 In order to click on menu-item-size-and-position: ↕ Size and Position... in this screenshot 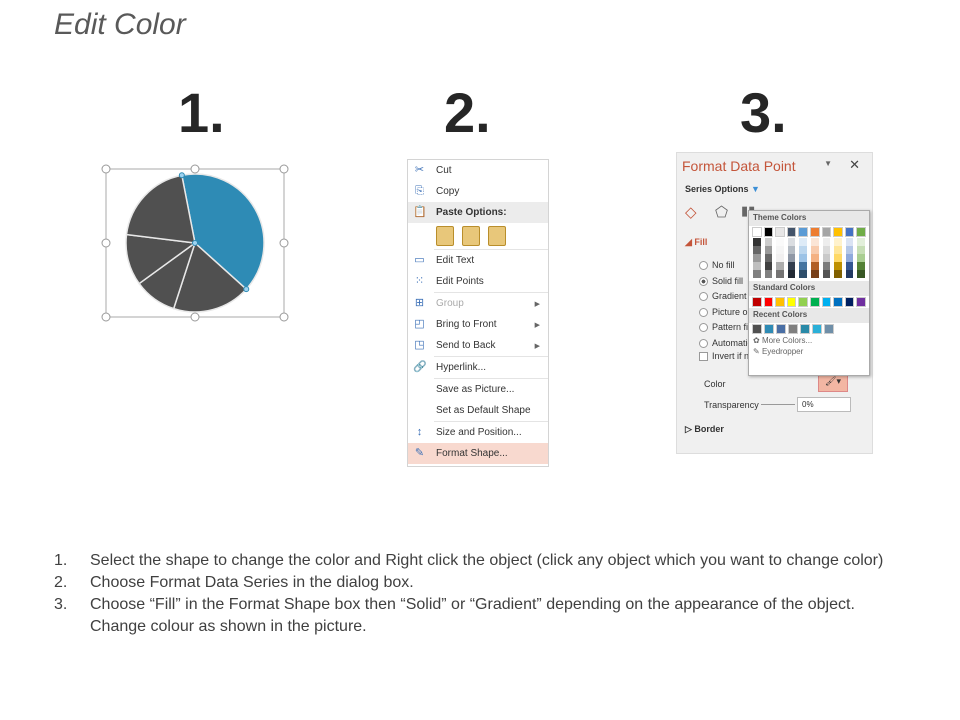, I will do `click(478, 432)`.